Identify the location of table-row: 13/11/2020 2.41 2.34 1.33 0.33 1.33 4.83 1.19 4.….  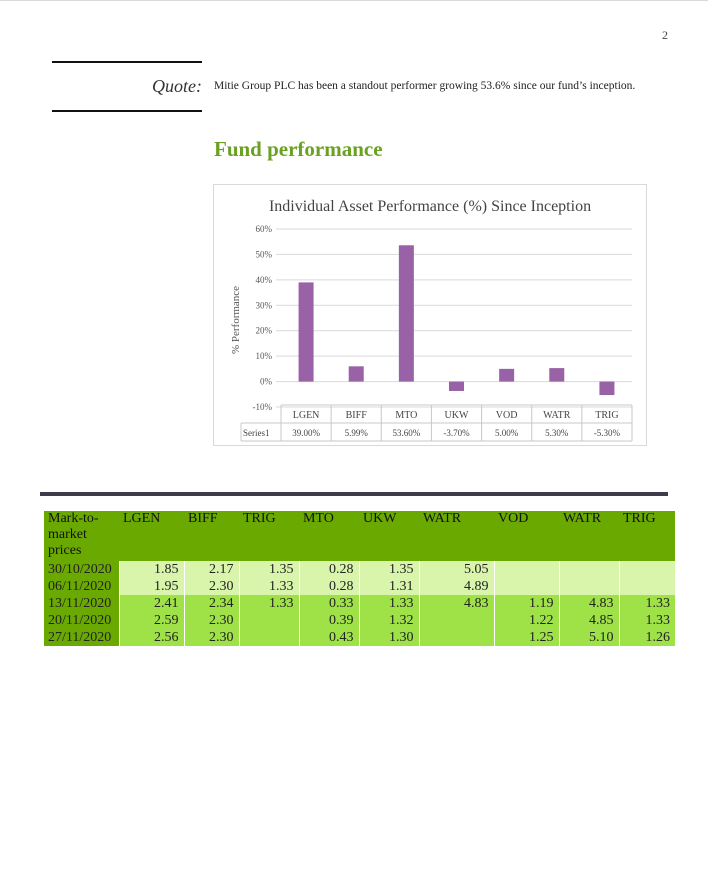
(359, 603).